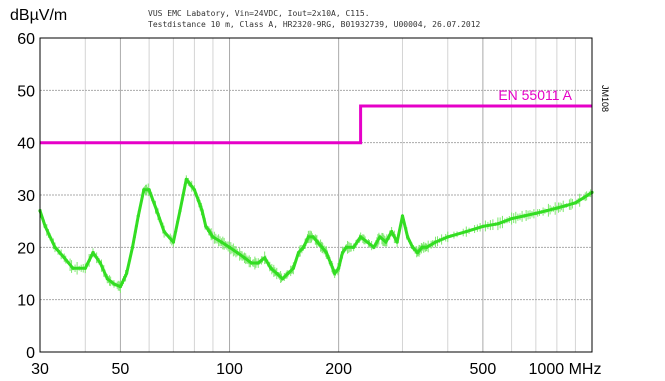 Image resolution: width=665 pixels, height=381 pixels. Describe the element at coordinates (26, 301) in the screenshot. I see `y-tick-label: 10` at that location.